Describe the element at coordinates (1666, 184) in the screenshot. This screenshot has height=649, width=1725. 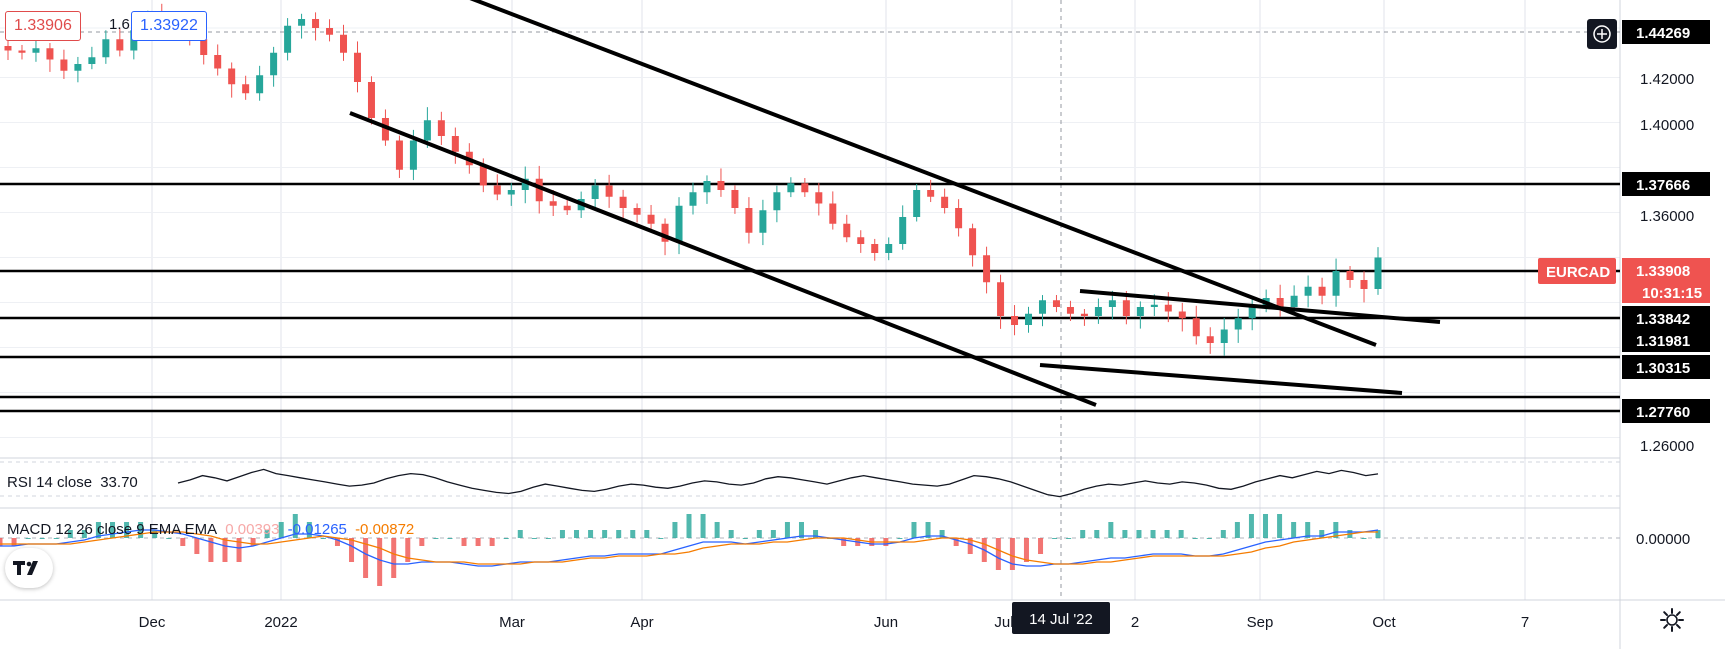
I see `level-badge-1: 1.37666` at that location.